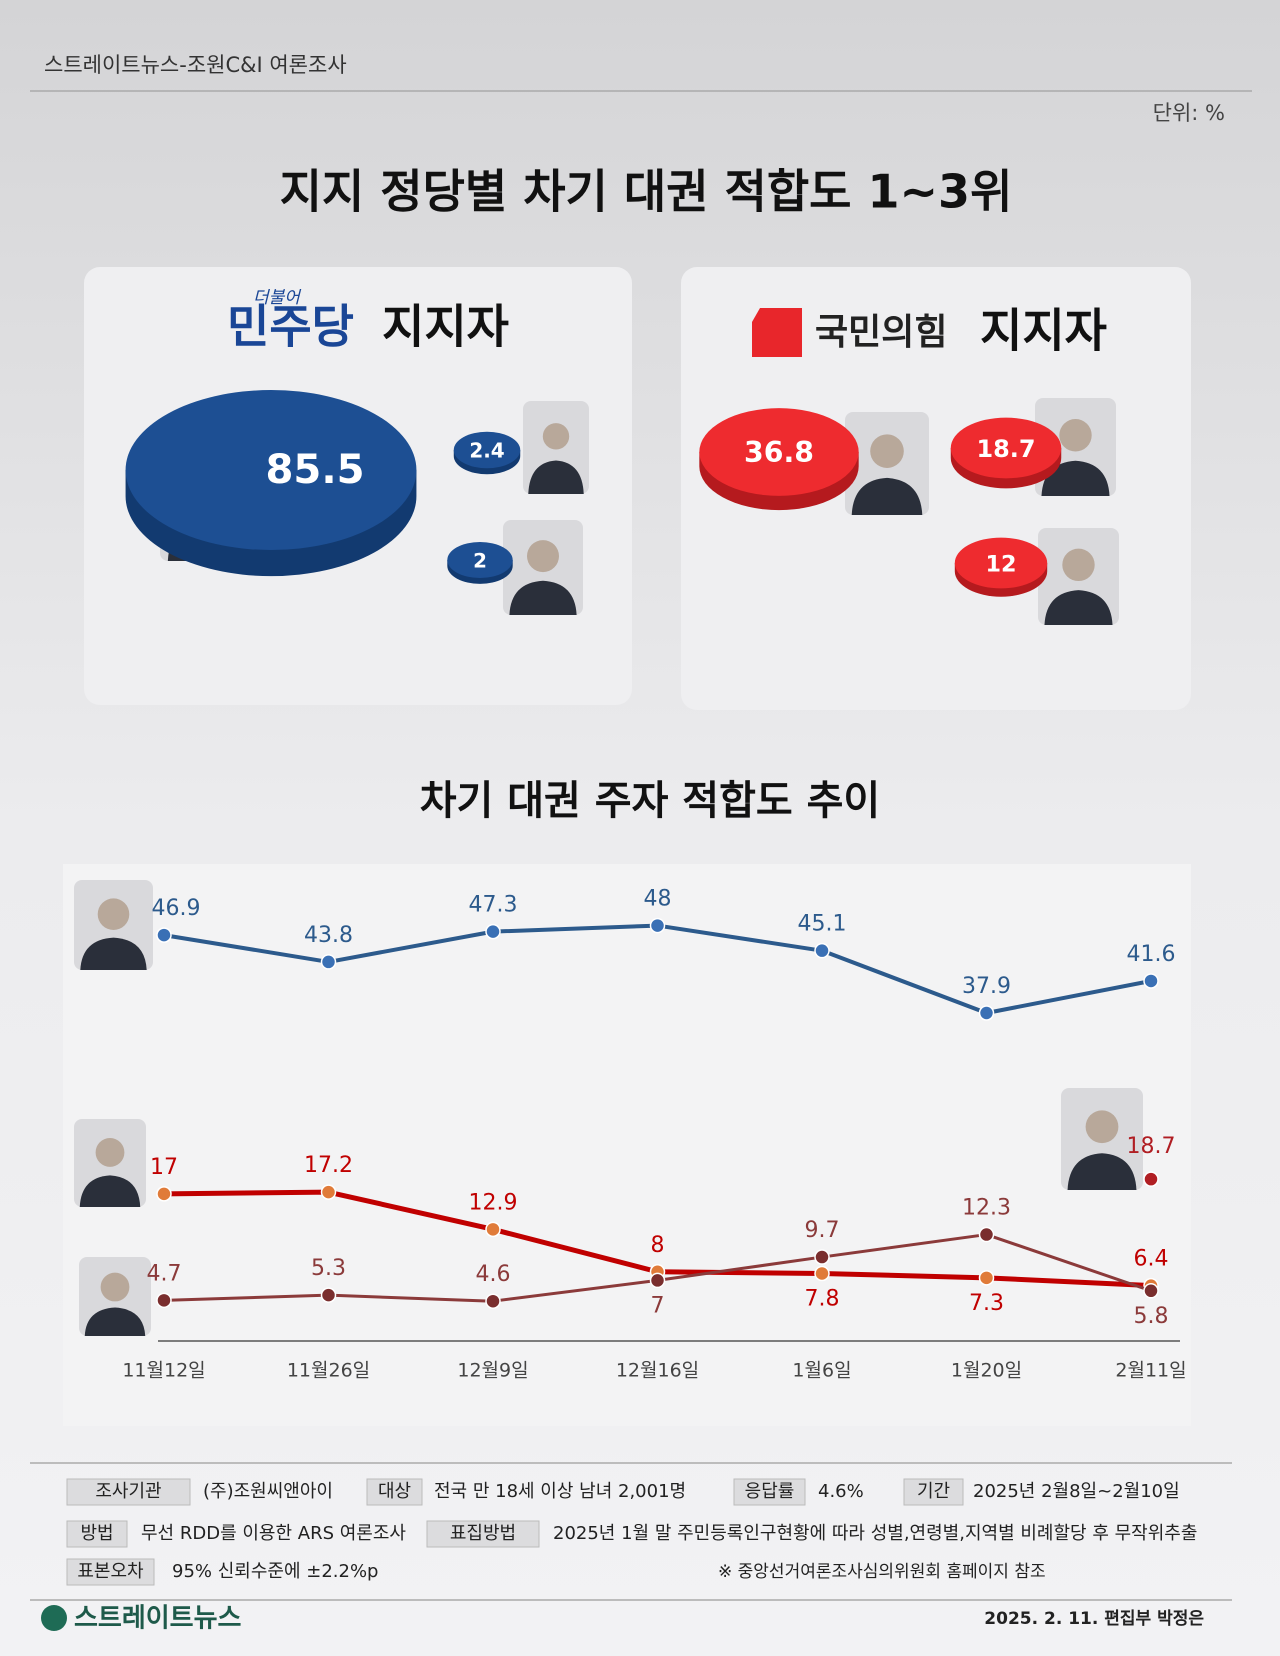  Describe the element at coordinates (493, 1274) in the screenshot. I see `value-label: 4.6` at that location.